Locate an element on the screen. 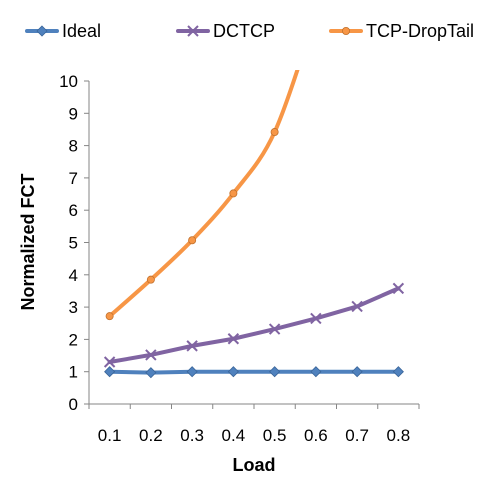 The width and height of the screenshot is (498, 482). y-tick-label: 1 is located at coordinates (73, 372).